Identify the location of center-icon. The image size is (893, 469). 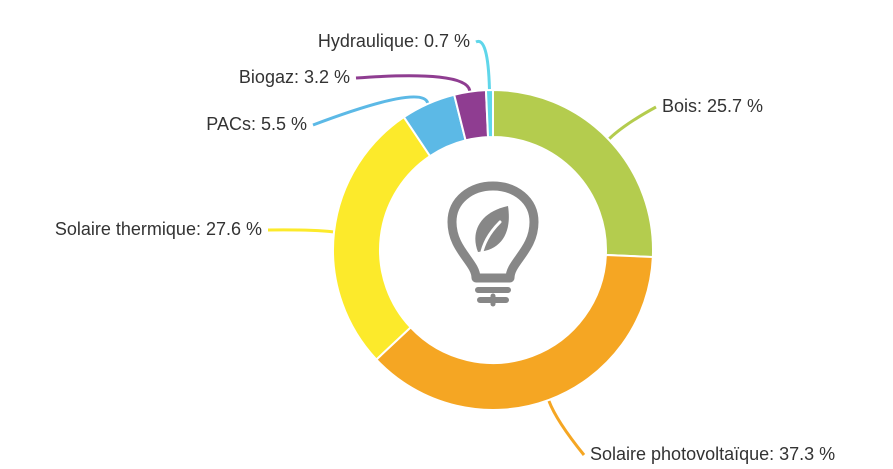
(493, 244).